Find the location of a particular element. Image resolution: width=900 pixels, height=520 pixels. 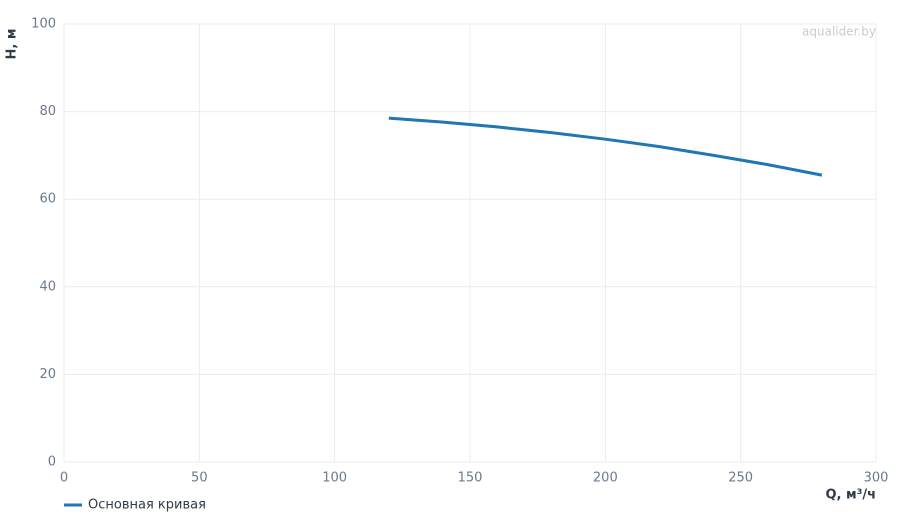

x-tick-label: 200 is located at coordinates (605, 478).